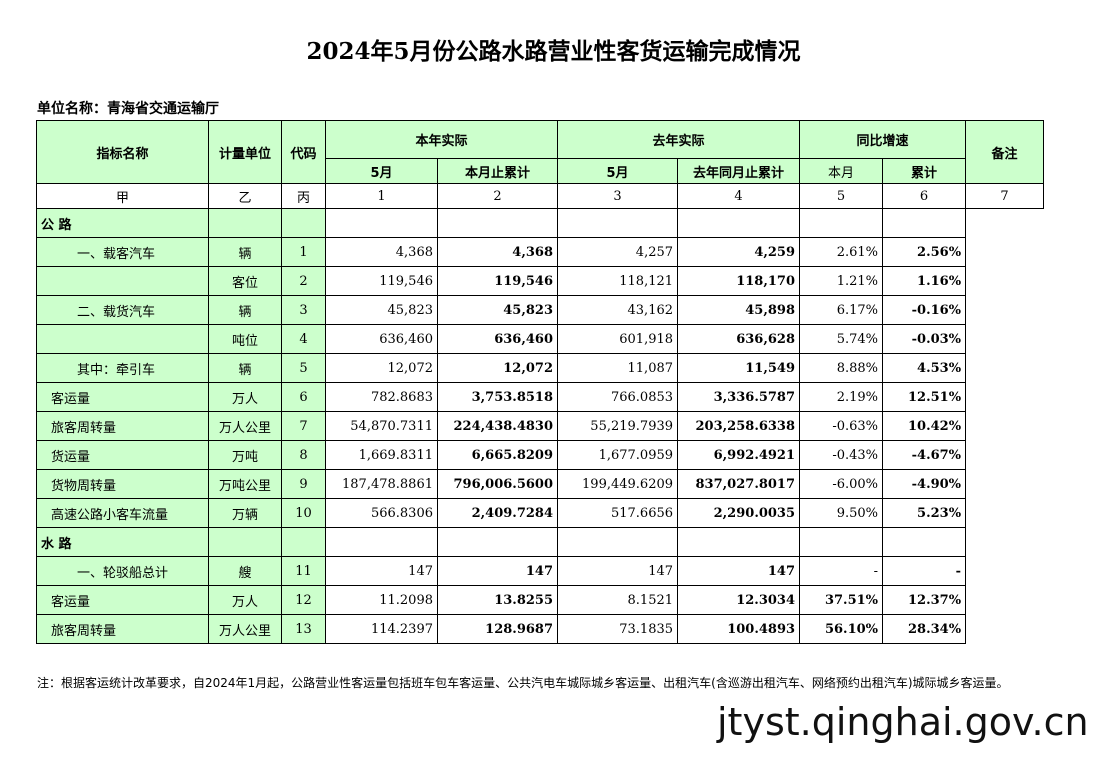 The width and height of the screenshot is (1107, 777). What do you see at coordinates (245, 484) in the screenshot?
I see `row-unit: 万吨公里` at bounding box center [245, 484].